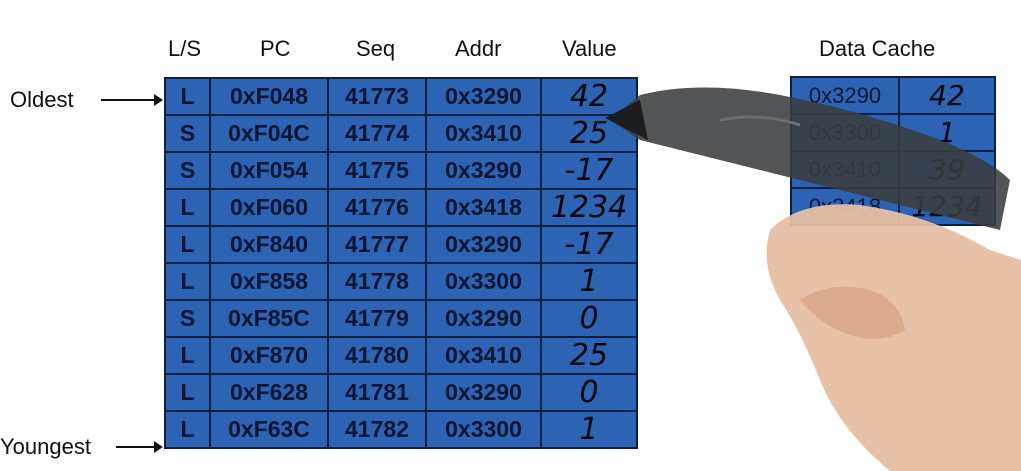  Describe the element at coordinates (377, 355) in the screenshot. I see `seq-cell: 41780` at that location.